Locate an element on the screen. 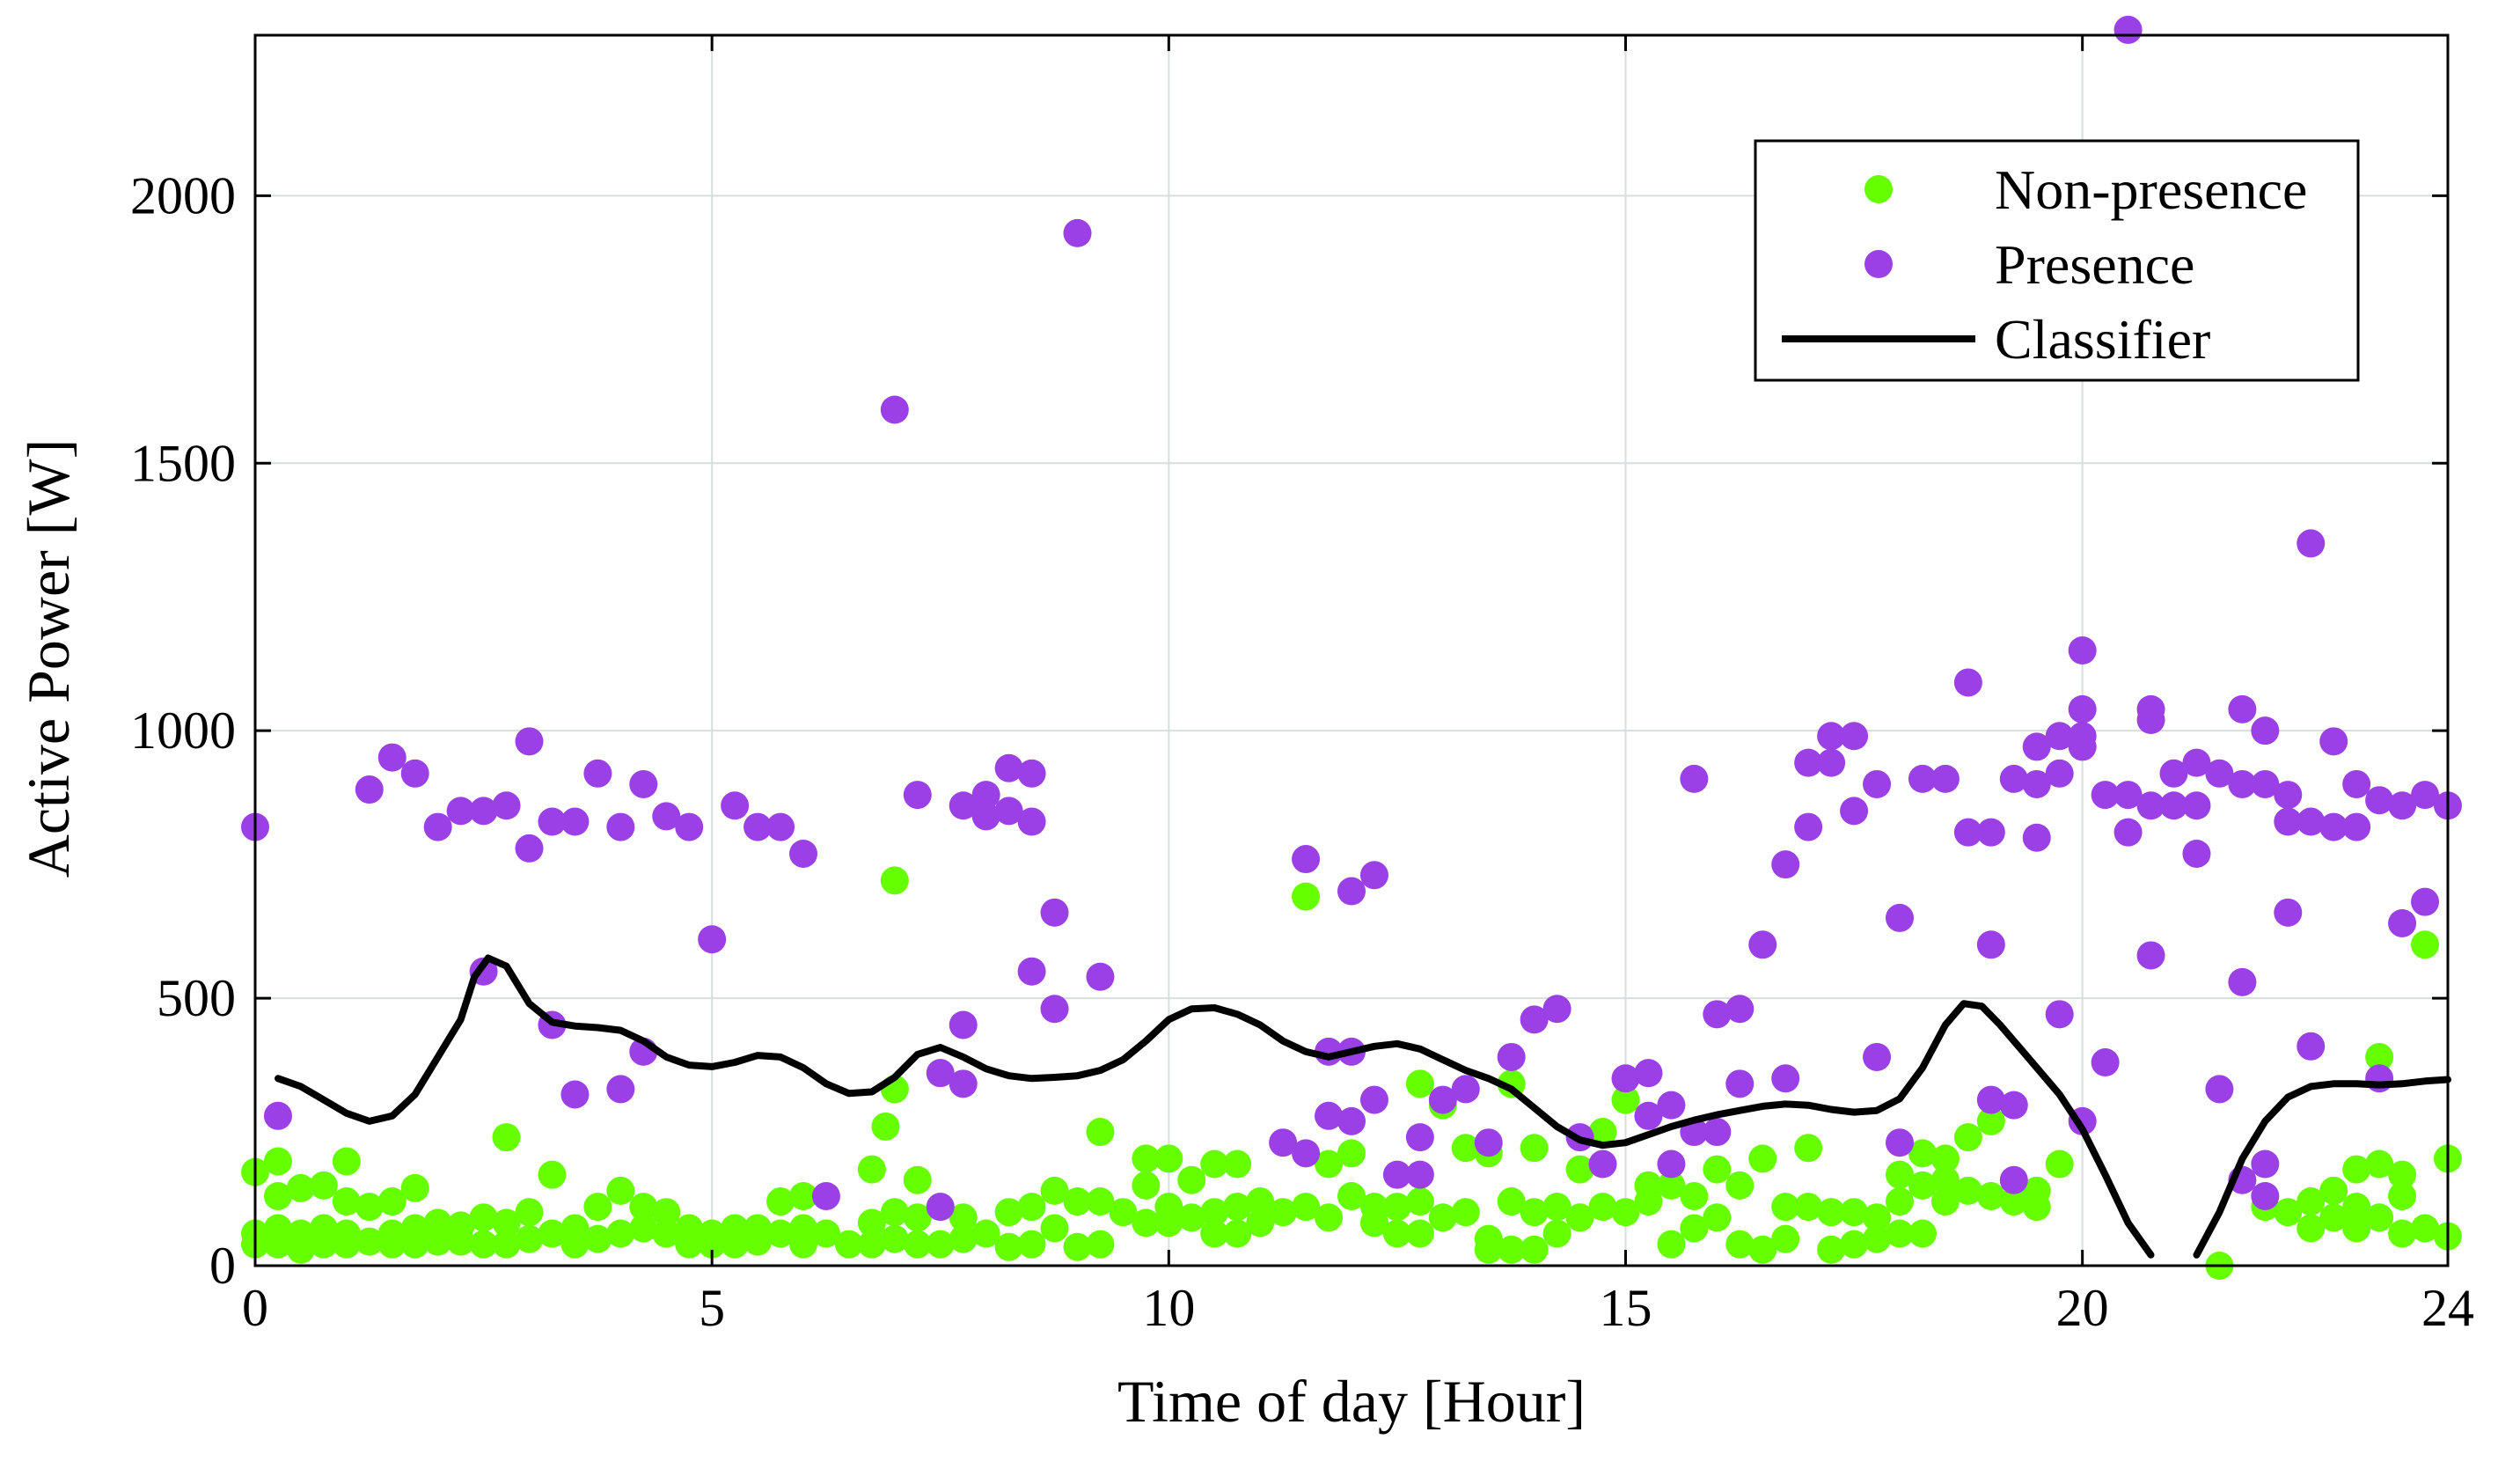 The image size is (2520, 1469). y-tick-label: 0 is located at coordinates (222, 1266).